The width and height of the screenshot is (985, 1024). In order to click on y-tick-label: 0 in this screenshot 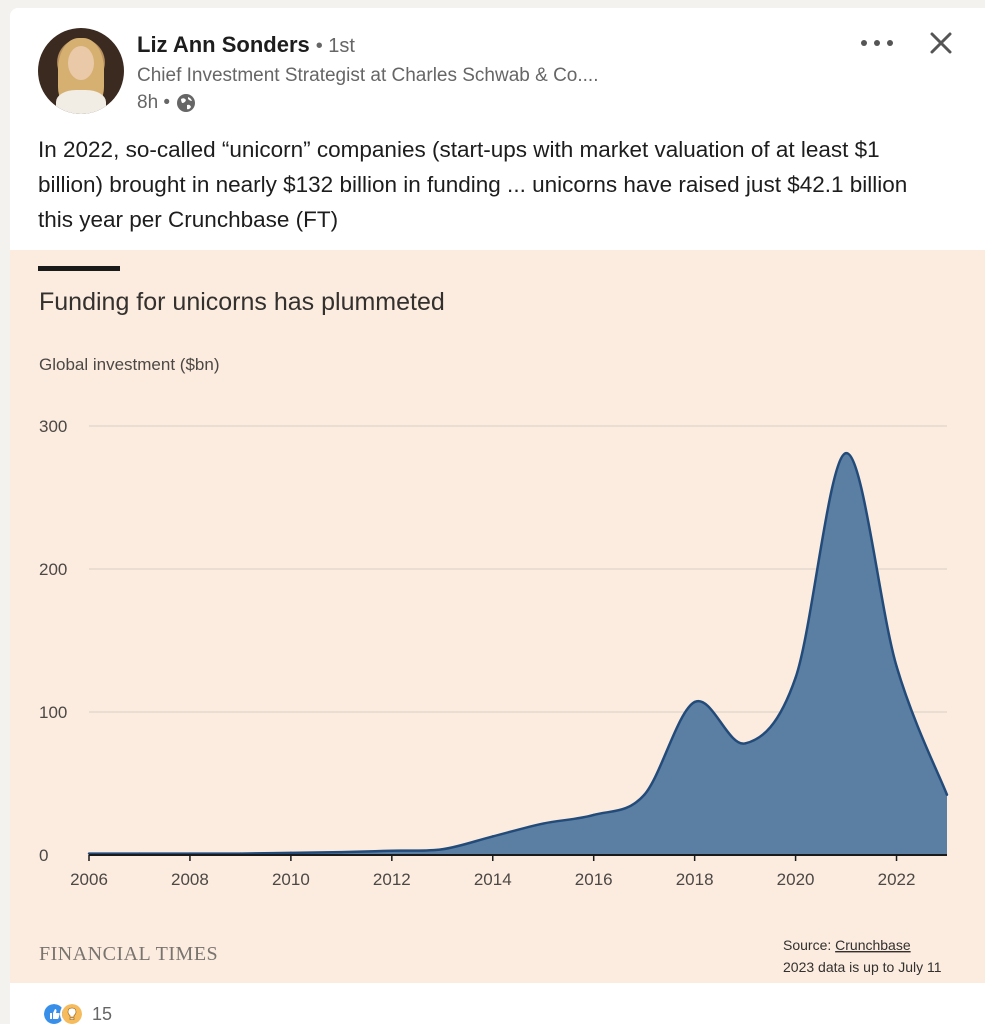, I will do `click(43, 855)`.